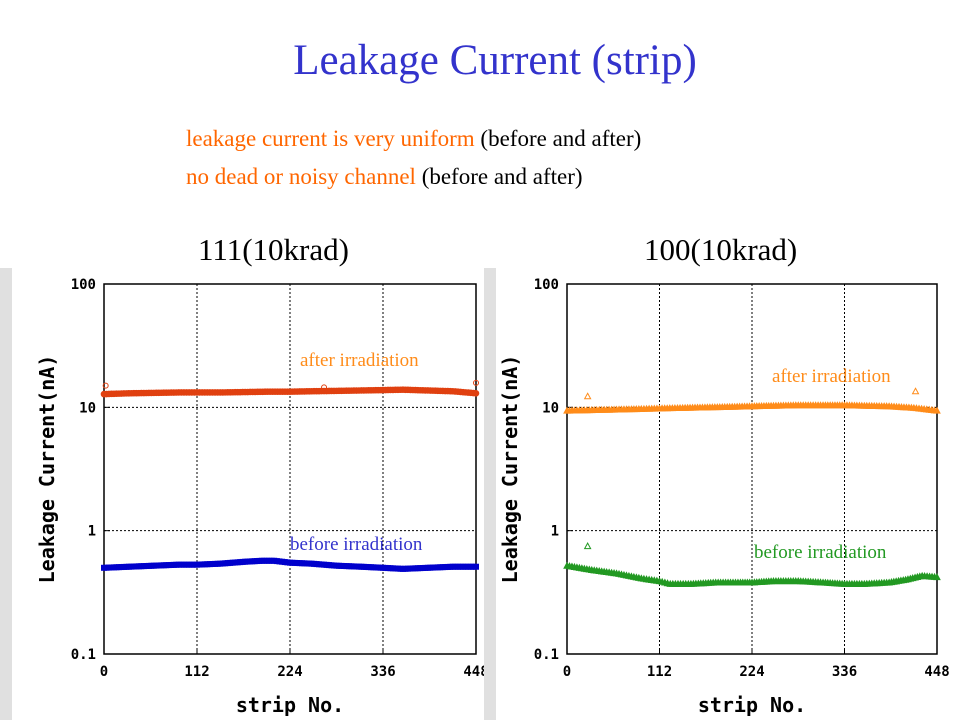  What do you see at coordinates (301, 176) in the screenshot?
I see `bullet-no-dead-highlight: no dead or noisy channel` at bounding box center [301, 176].